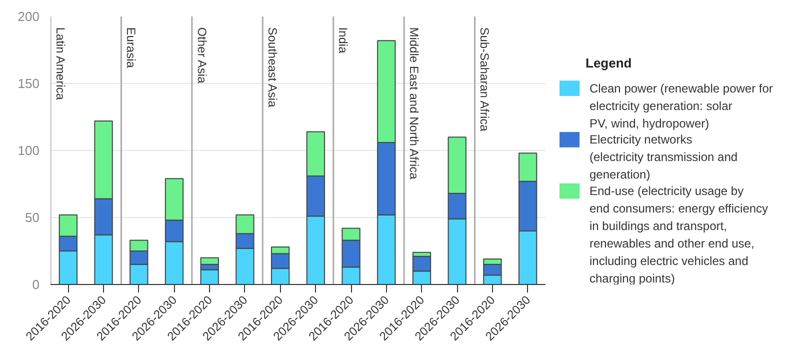 The height and width of the screenshot is (347, 800). What do you see at coordinates (272, 67) in the screenshot?
I see `annotation: Southeast Asia` at bounding box center [272, 67].